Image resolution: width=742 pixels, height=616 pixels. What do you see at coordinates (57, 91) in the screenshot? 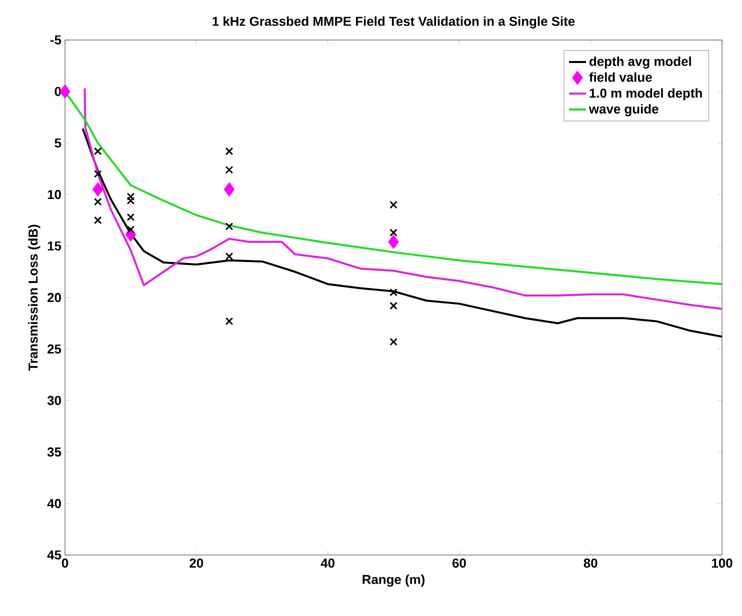
I see `y-tick-label: 0` at bounding box center [57, 91].